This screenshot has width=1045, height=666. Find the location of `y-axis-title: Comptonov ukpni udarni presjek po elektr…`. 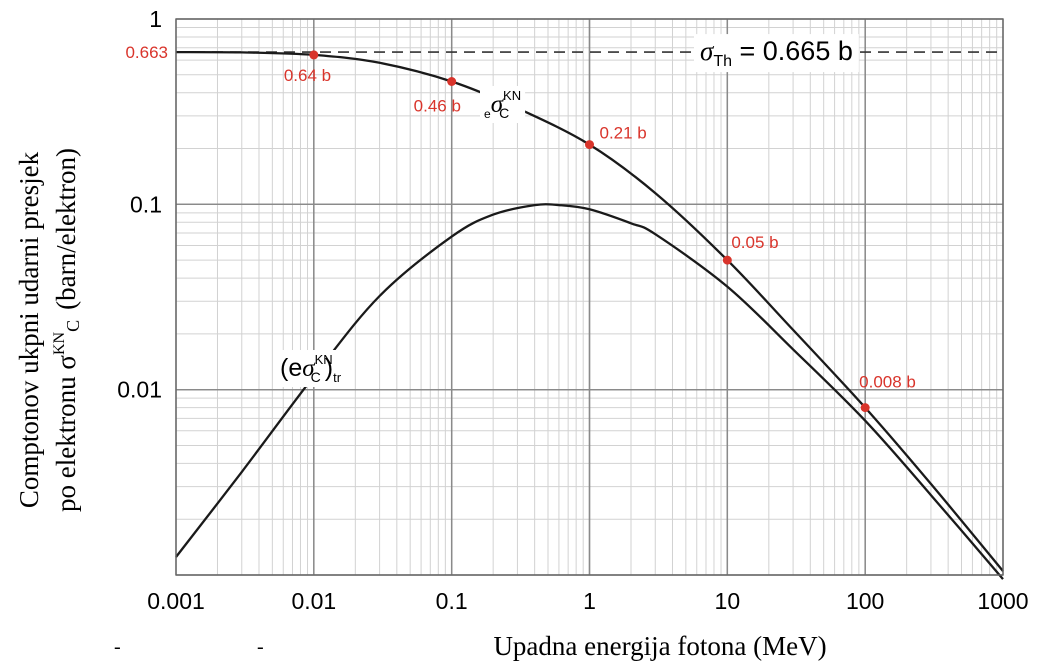

y-axis-title: Comptonov ukpni udarni presjek po elektr… is located at coordinates (48, 330).